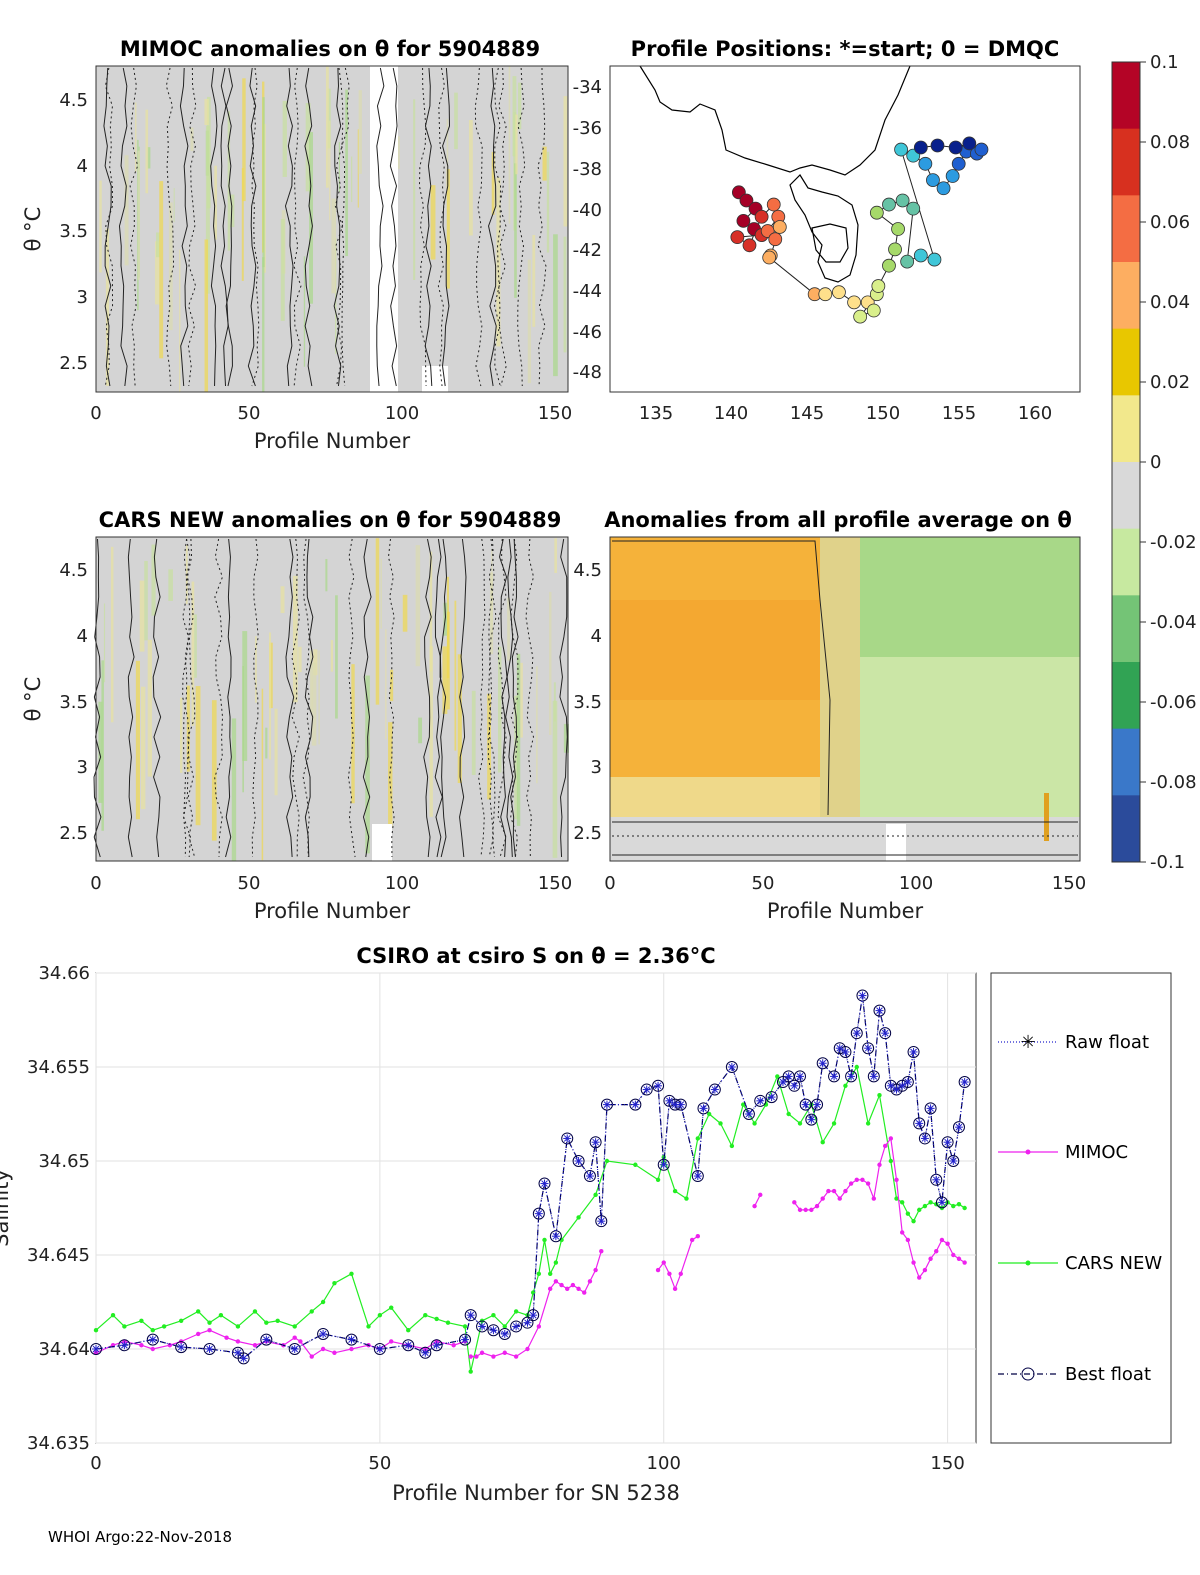 The width and height of the screenshot is (1200, 1575). I want to click on allavg-anomaly-stripes, so click(845, 699).